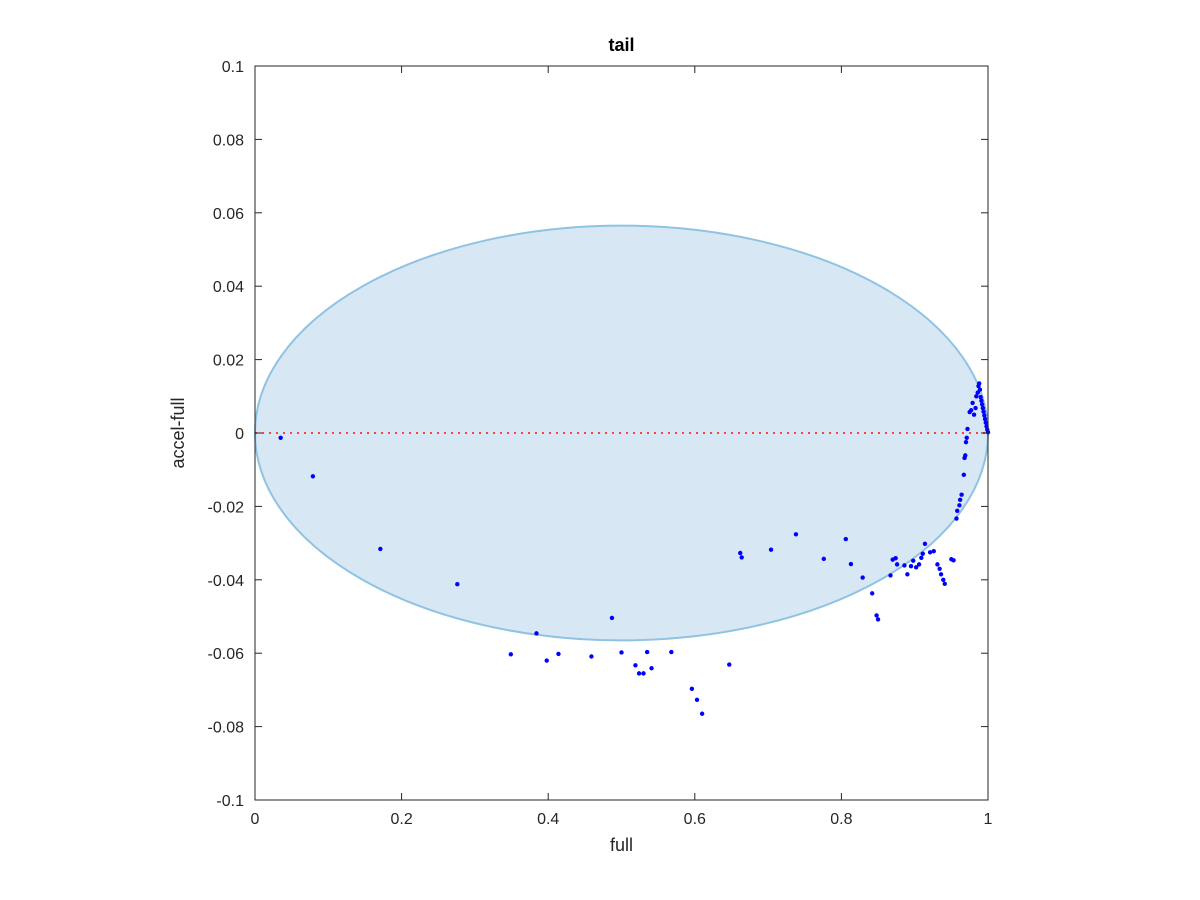 This screenshot has width=1200, height=900. What do you see at coordinates (841, 819) in the screenshot?
I see `x-tick-label: 0.8` at bounding box center [841, 819].